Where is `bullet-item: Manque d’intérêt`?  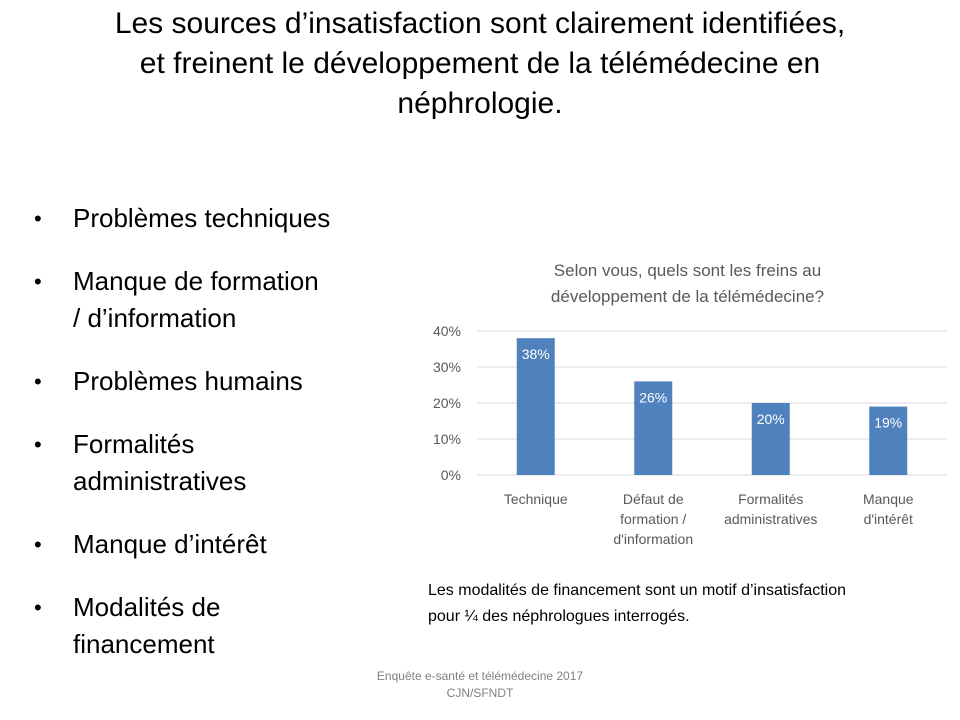
bullet-item: Manque d’intérêt is located at coordinates (206, 544).